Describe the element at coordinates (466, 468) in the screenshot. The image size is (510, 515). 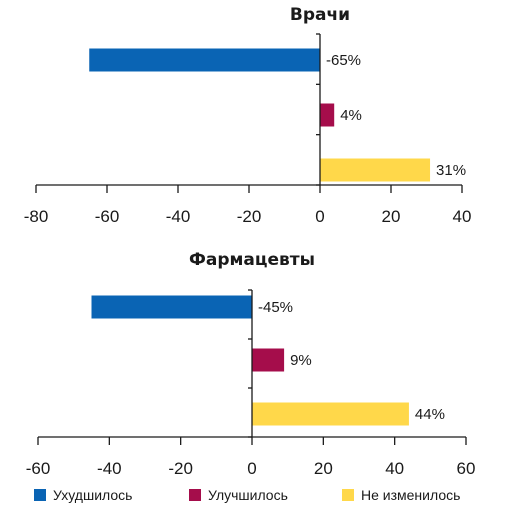
I see `x-tick-label: 60` at that location.